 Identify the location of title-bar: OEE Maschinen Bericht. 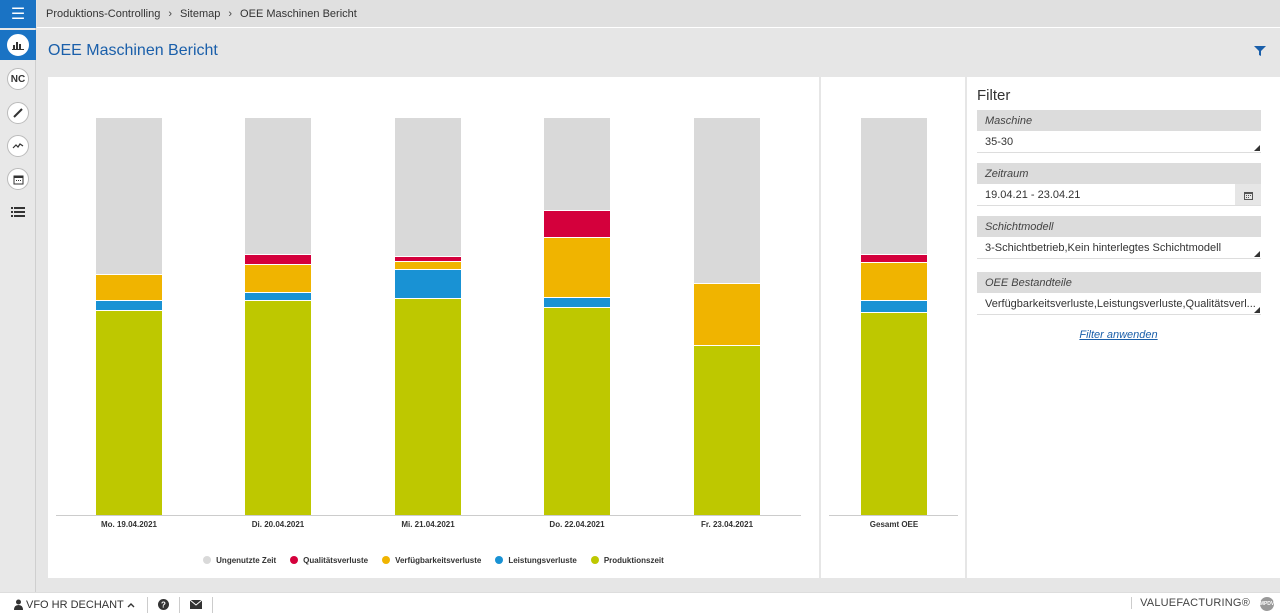
(658, 51).